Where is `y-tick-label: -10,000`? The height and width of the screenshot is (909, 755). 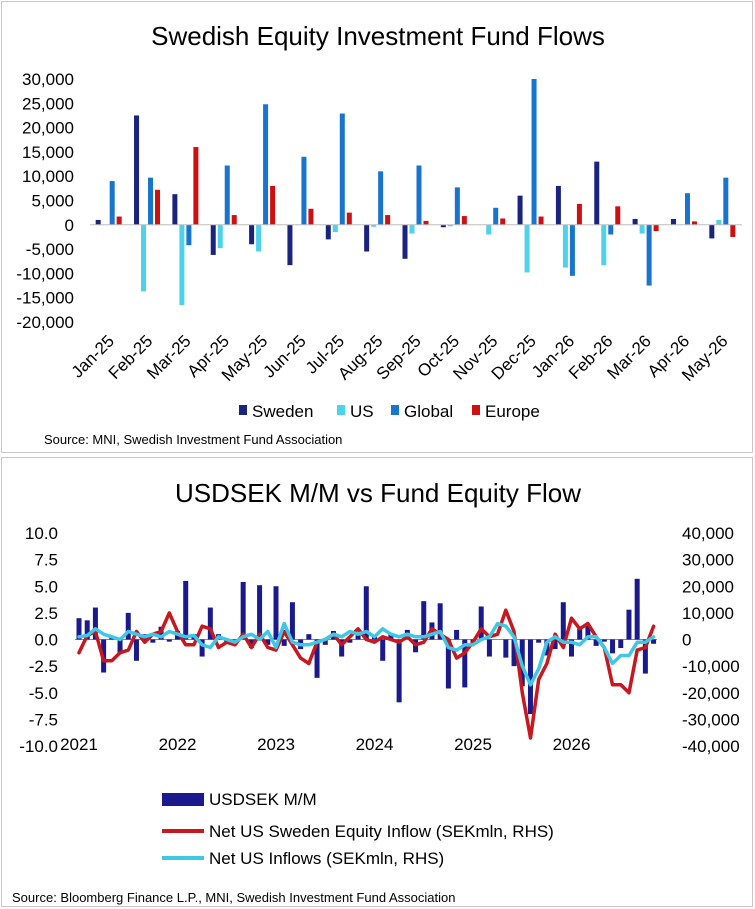
y-tick-label: -10,000 is located at coordinates (45, 273).